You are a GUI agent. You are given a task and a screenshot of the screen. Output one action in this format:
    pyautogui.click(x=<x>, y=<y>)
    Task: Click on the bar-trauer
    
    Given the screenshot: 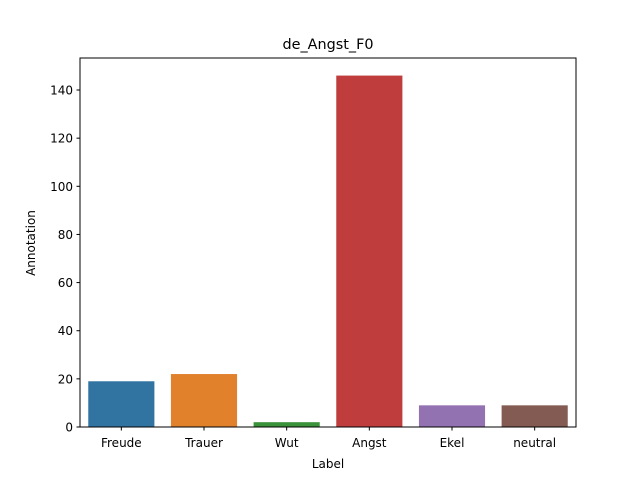 What is the action you would take?
    pyautogui.click(x=204, y=400)
    